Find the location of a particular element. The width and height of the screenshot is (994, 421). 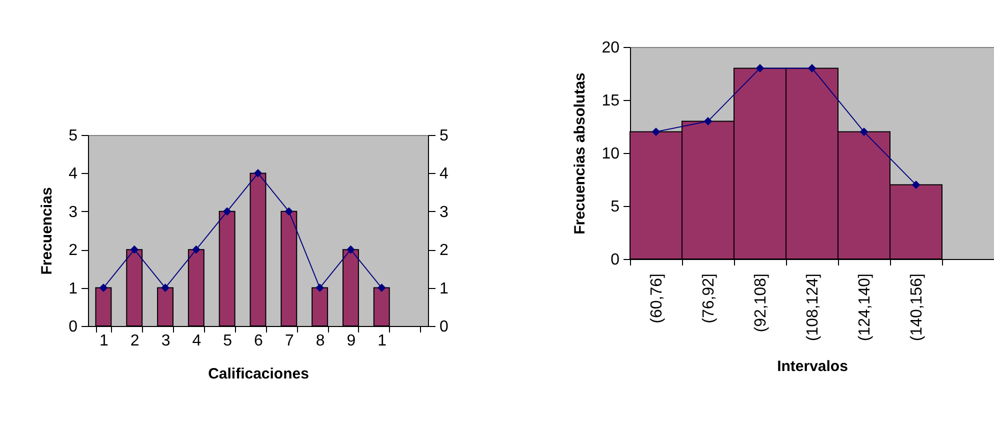

y-axis-title: Frecuencias is located at coordinates (47, 231).